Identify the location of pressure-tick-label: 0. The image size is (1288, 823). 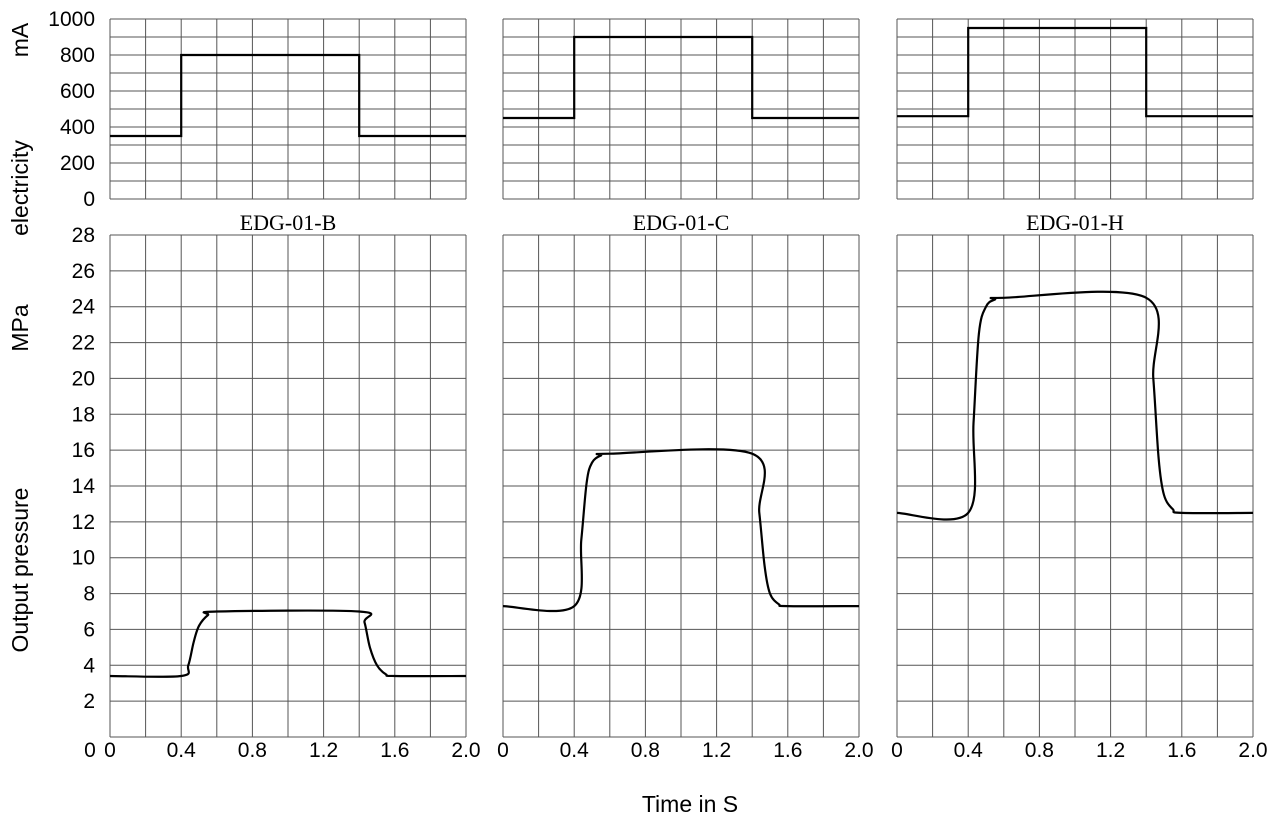
(90, 750).